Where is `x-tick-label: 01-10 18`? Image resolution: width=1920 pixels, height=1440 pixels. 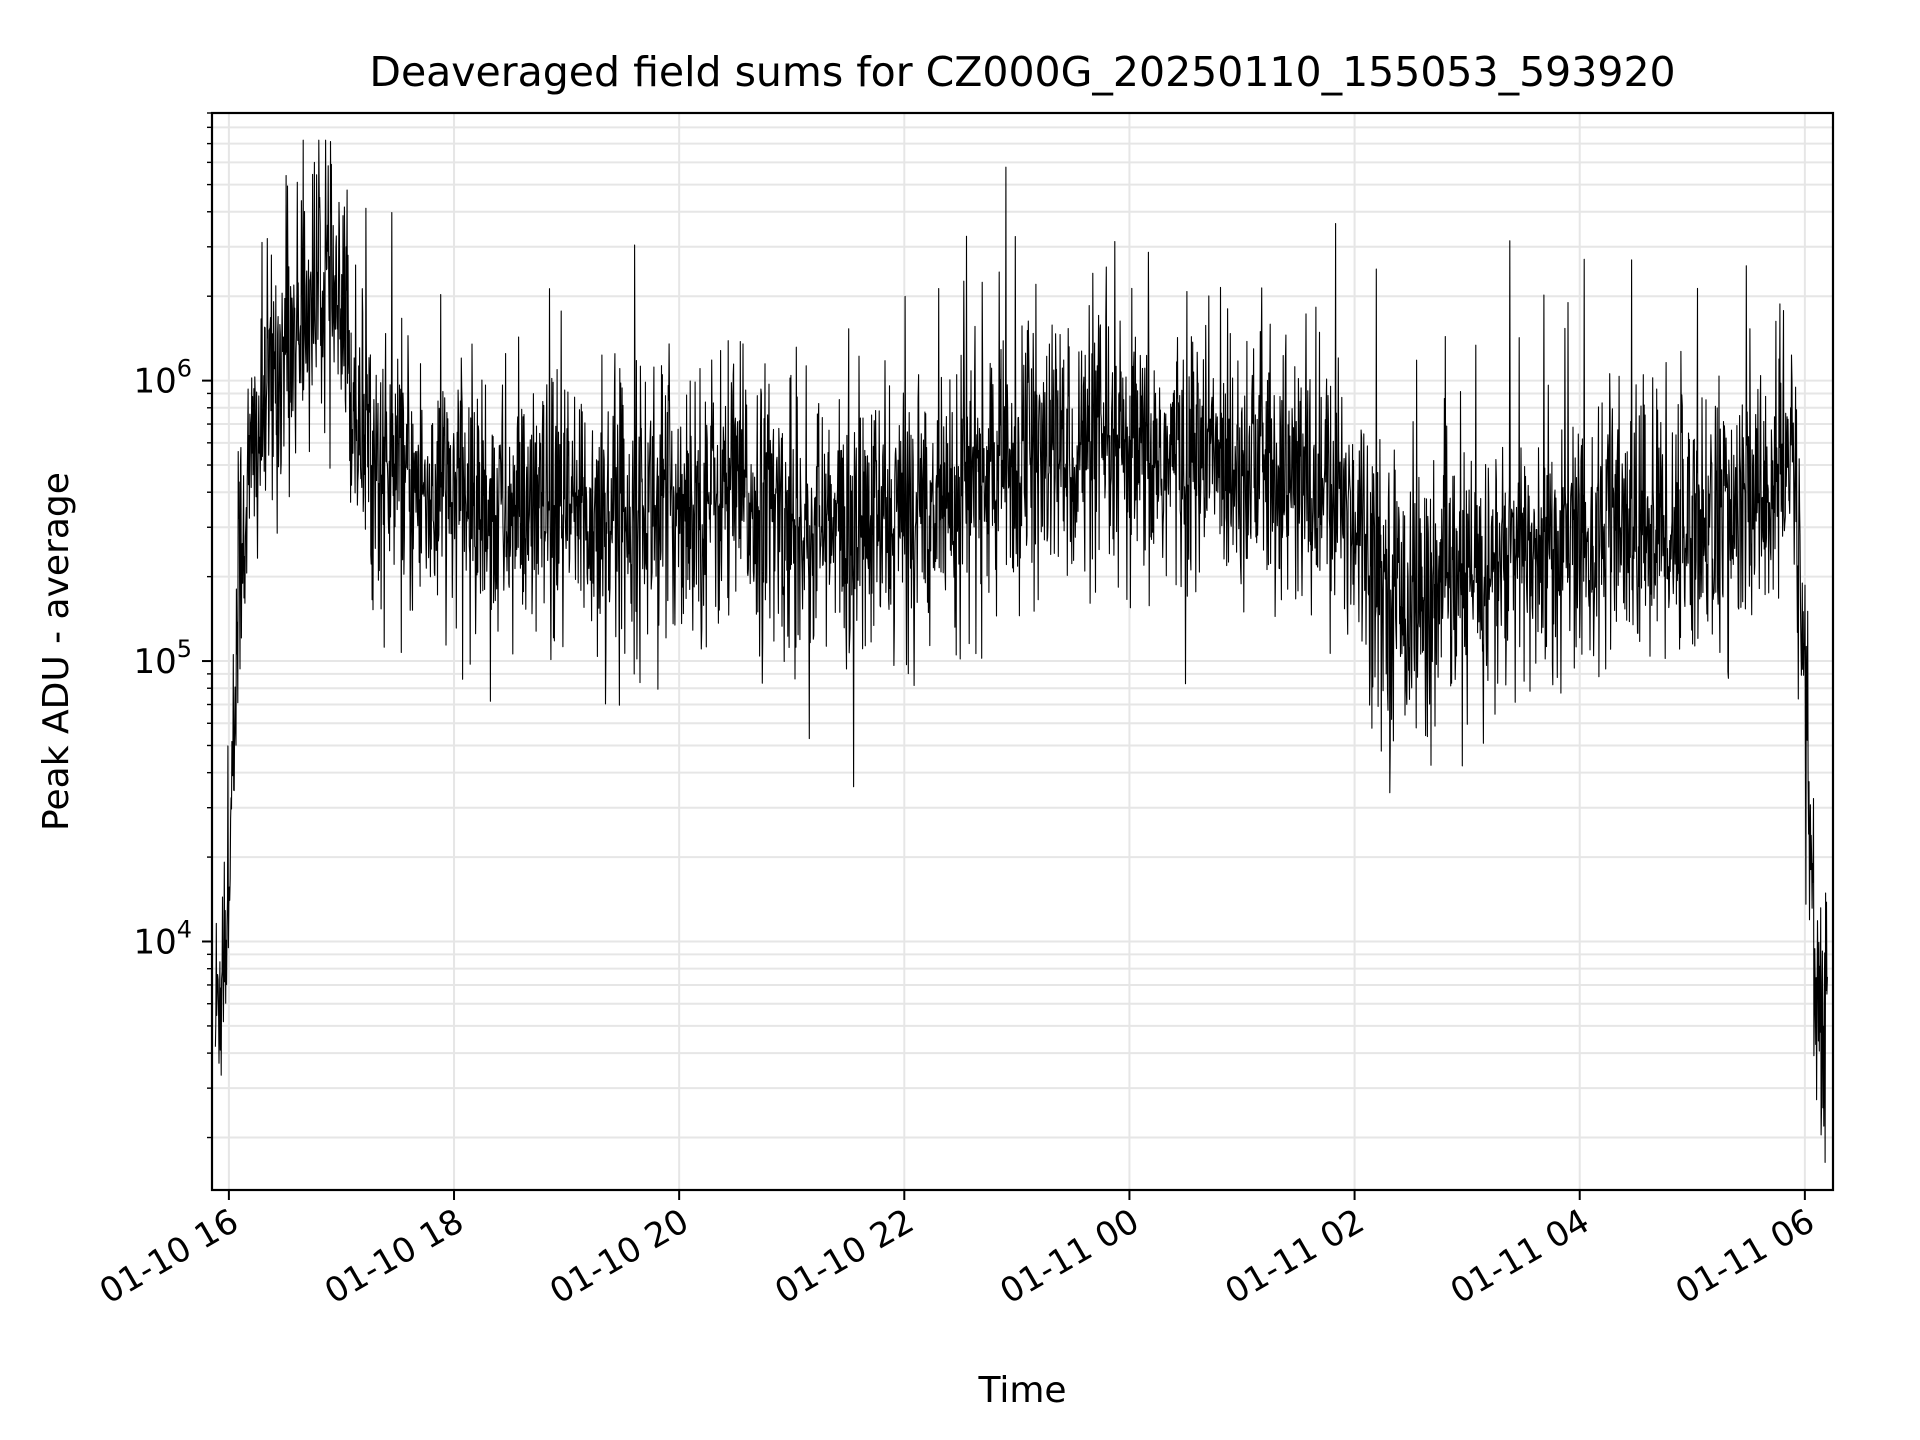 x-tick-label: 01-10 18 is located at coordinates (394, 1256).